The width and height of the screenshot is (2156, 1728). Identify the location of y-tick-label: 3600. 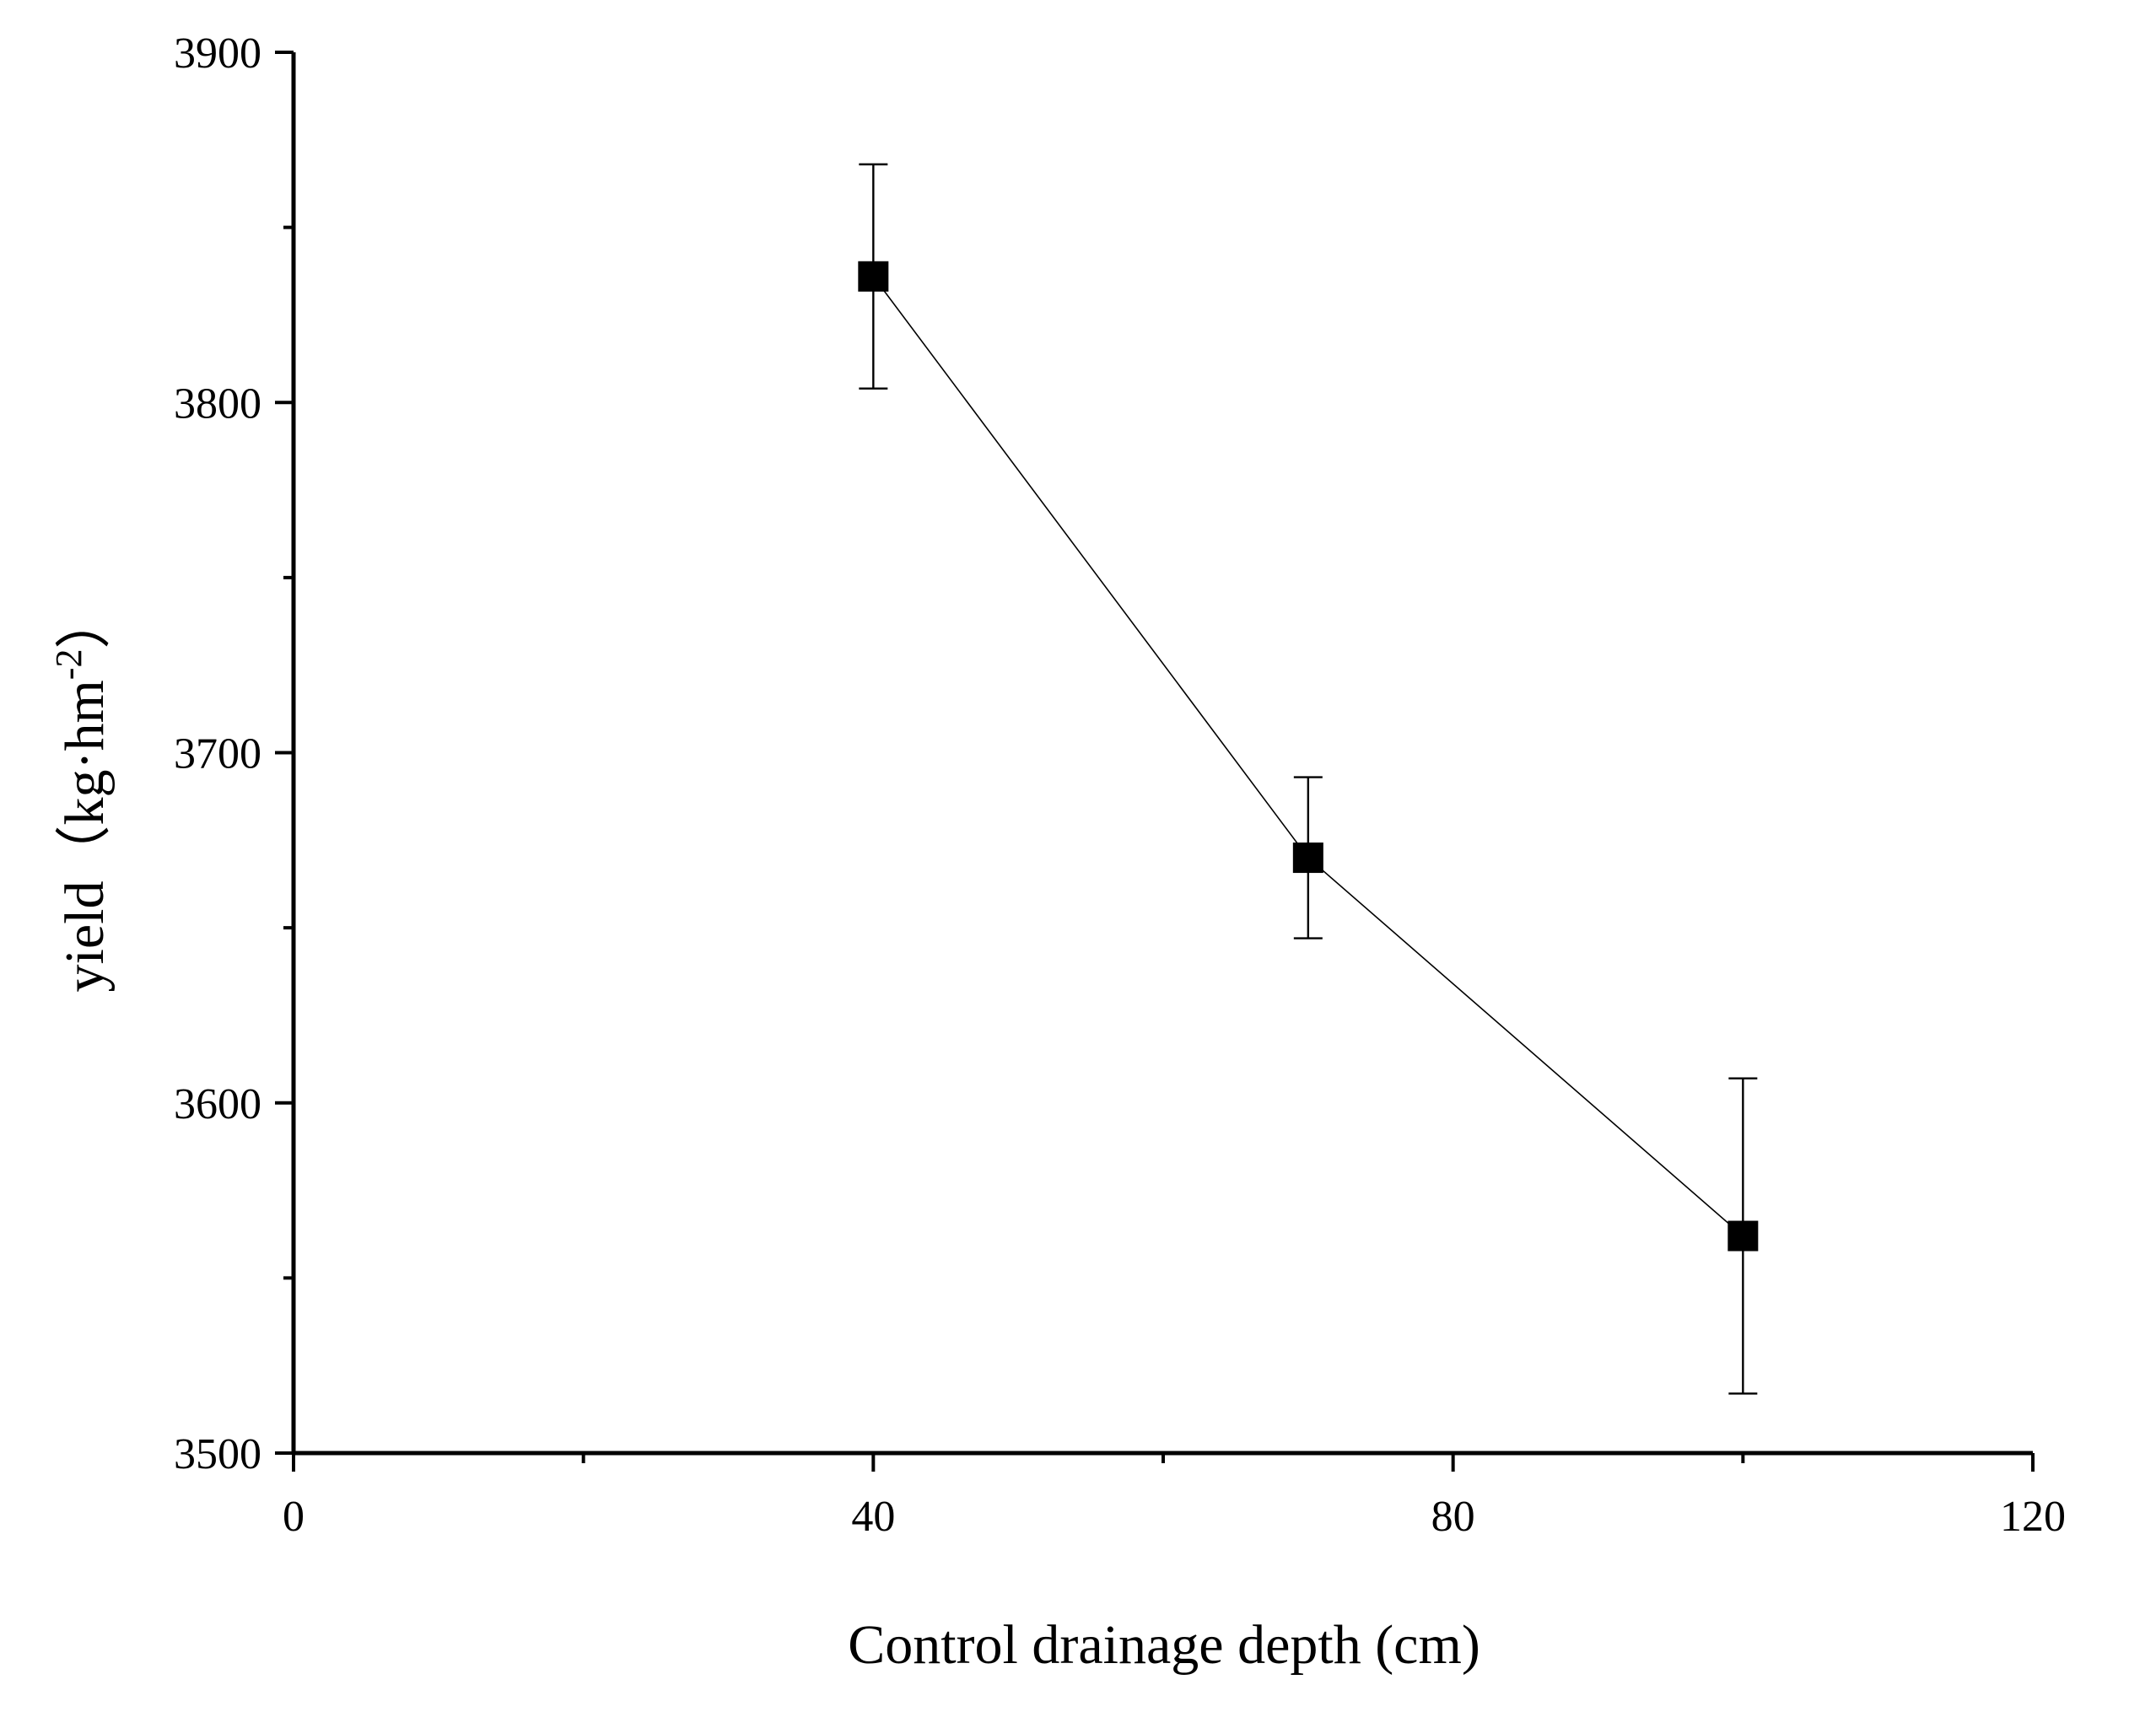
(217, 1104).